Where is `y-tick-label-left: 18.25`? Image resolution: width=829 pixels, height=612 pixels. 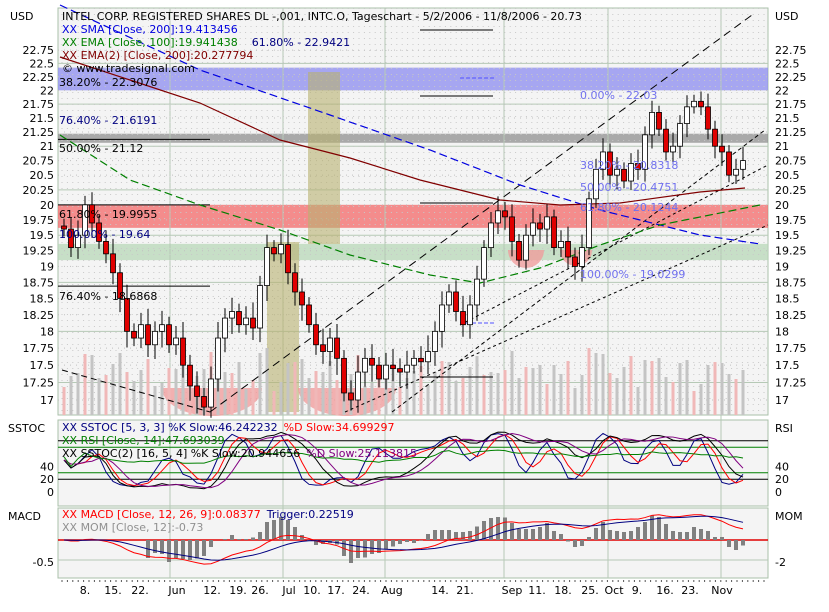 y-tick-label-left: 18.25 is located at coordinates (39, 315).